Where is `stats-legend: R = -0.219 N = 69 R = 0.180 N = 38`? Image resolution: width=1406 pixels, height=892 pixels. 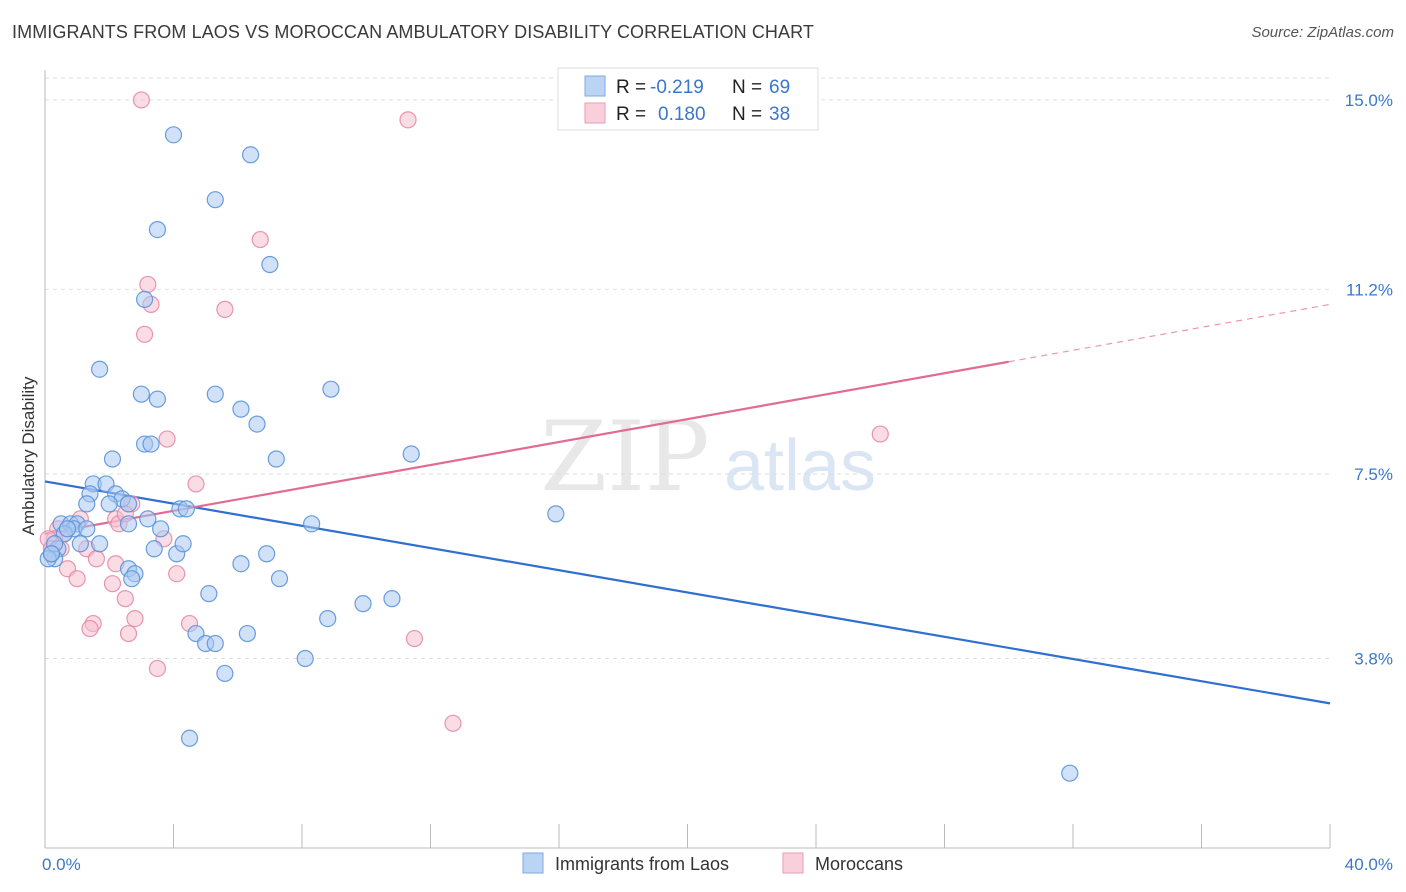
stats-legend: R = -0.219 N = 69 R = 0.180 N = 38 is located at coordinates (688, 99).